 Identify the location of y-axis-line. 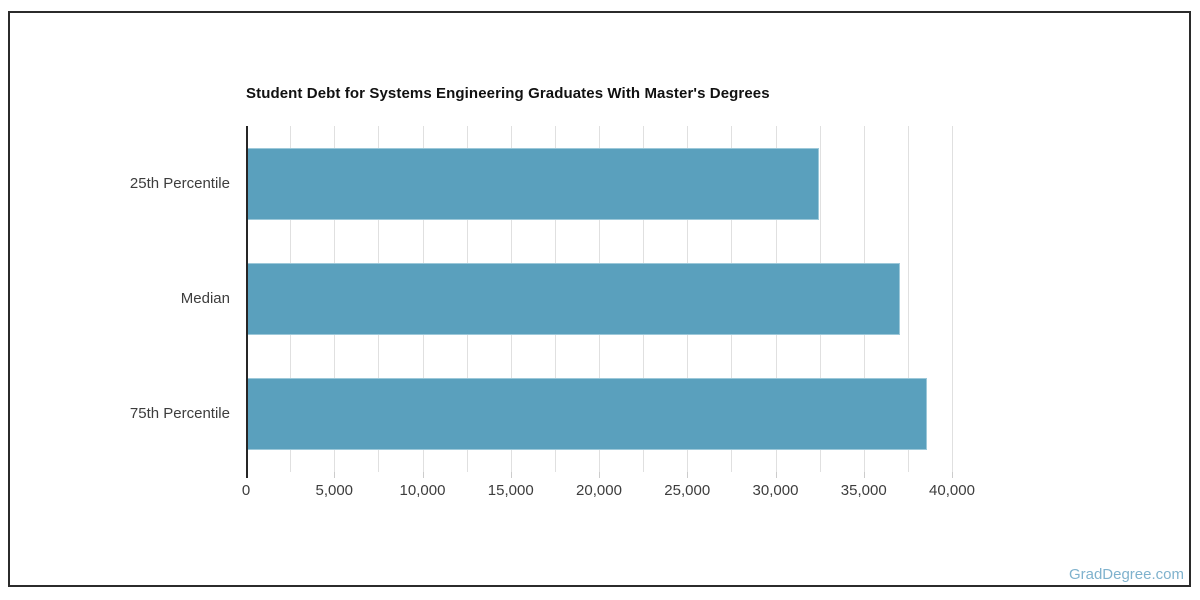
(247, 302).